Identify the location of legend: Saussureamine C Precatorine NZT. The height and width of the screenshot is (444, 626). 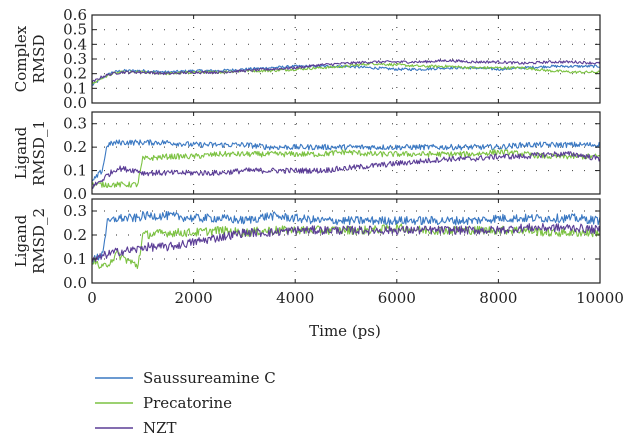
(185, 403).